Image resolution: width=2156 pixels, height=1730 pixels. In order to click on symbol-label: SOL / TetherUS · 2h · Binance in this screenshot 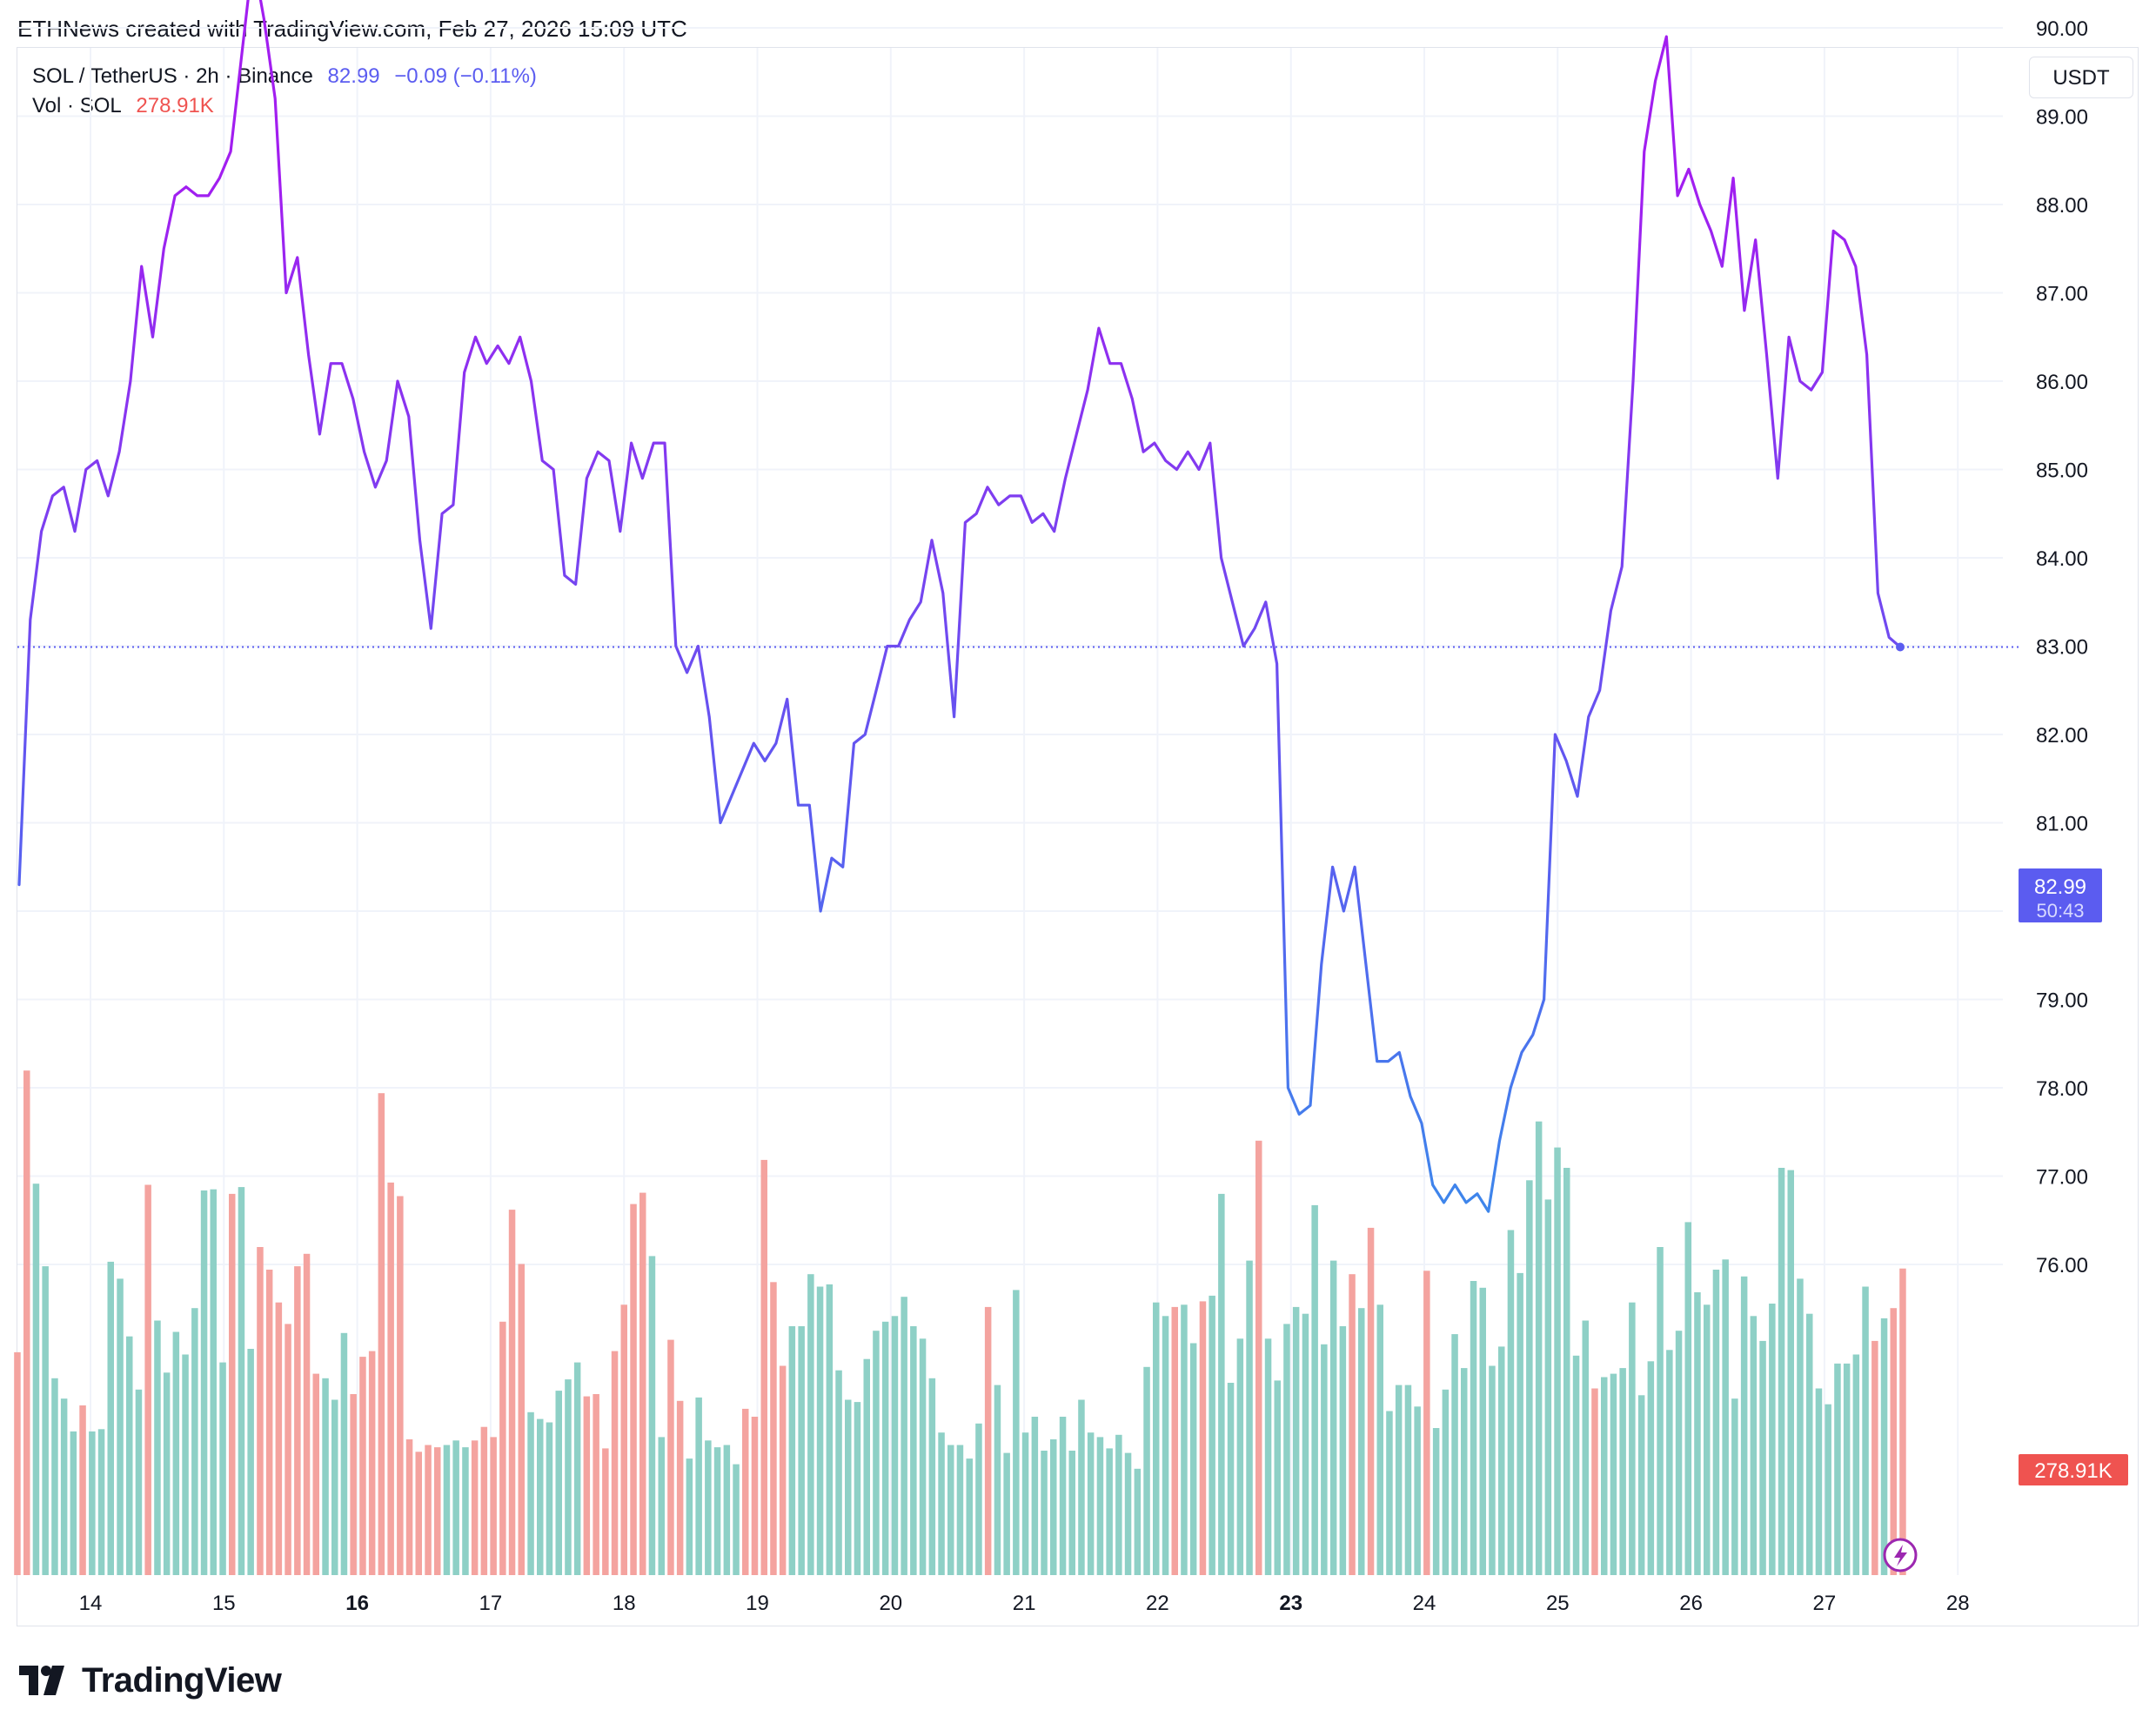, I will do `click(172, 76)`.